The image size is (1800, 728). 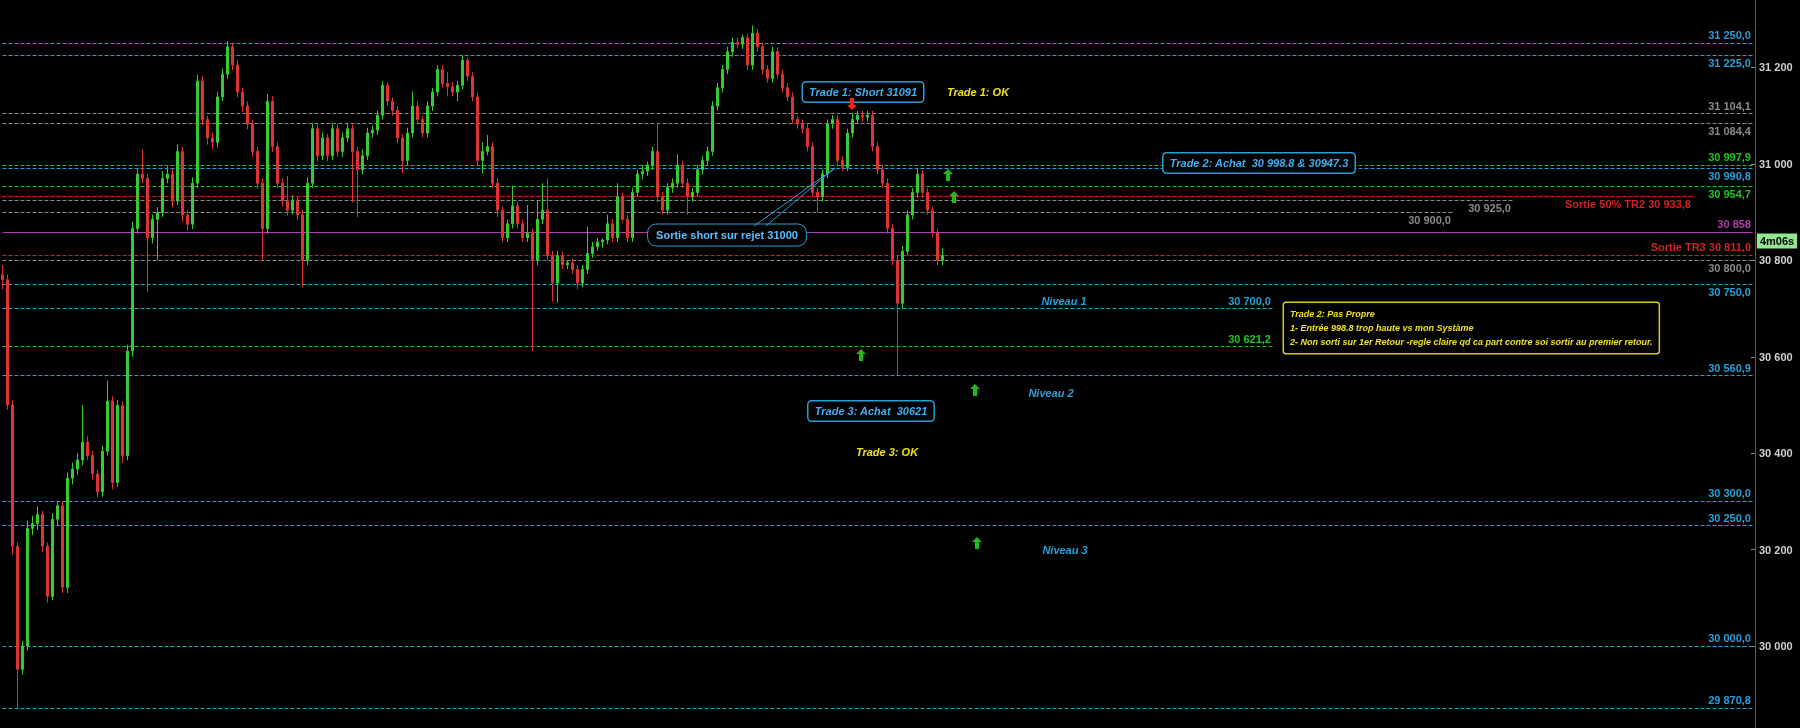 I want to click on annotation: Niveau 3, so click(x=1065, y=550).